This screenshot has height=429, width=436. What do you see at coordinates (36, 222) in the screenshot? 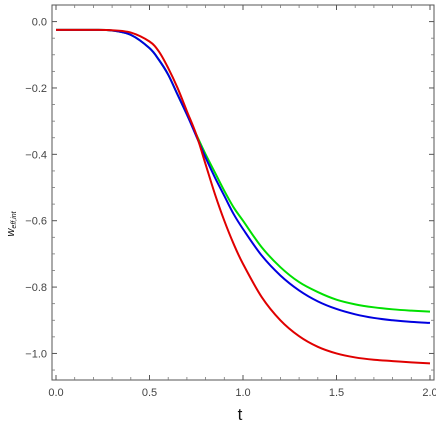
I see `y-tick-label: −0.6` at bounding box center [36, 222].